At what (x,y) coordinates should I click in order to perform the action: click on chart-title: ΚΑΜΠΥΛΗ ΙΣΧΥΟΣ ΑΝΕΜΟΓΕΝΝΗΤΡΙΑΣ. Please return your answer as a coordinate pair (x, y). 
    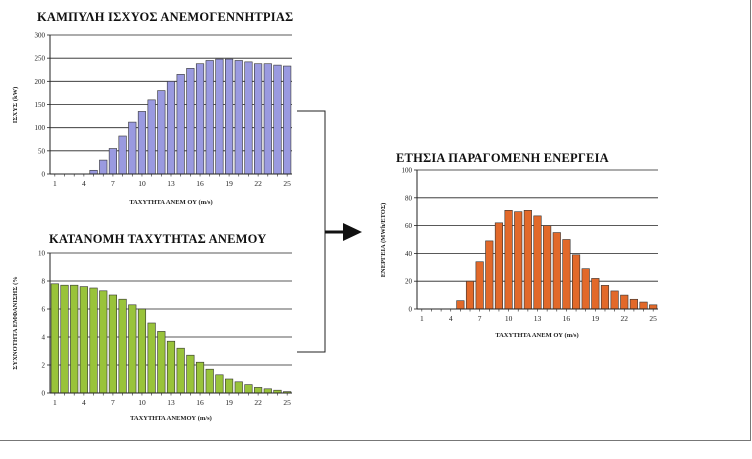
    Looking at the image, I should click on (165, 17).